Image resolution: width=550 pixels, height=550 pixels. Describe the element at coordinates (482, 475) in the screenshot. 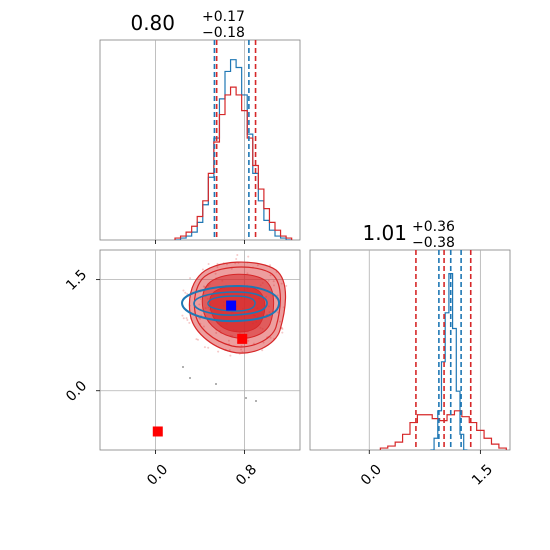

I see `x-tick-label: 1.5` at that location.